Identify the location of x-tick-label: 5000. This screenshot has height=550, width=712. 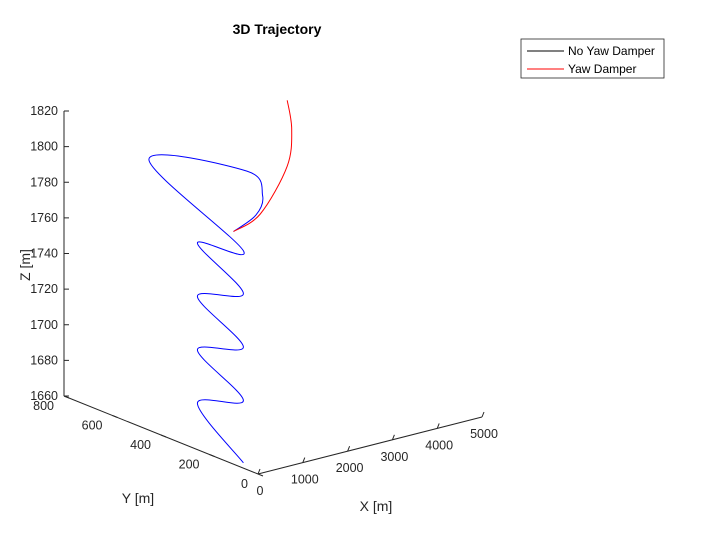
(484, 434).